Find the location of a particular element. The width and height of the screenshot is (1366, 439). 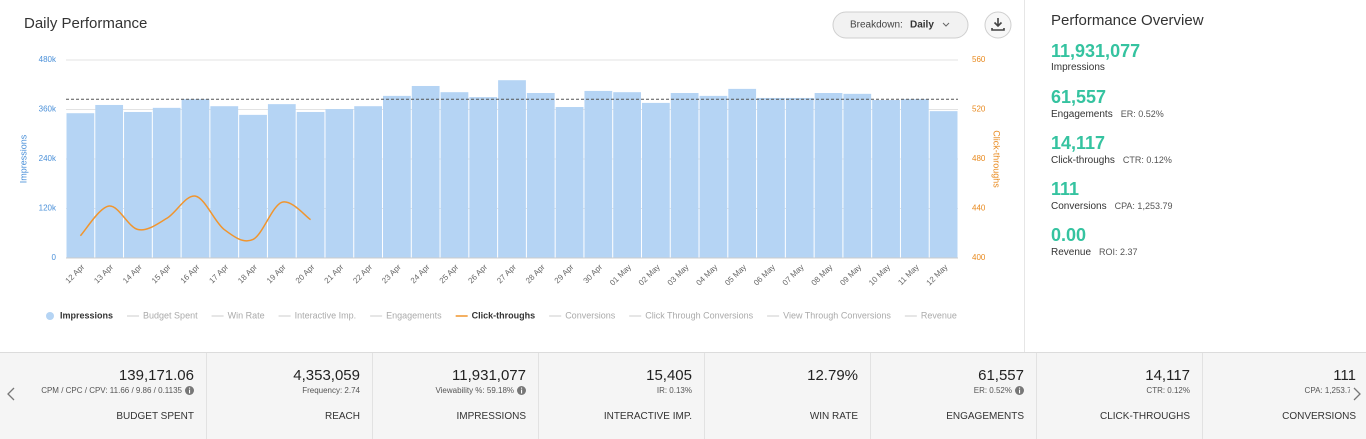

legend-item: Win Rate is located at coordinates (238, 315).